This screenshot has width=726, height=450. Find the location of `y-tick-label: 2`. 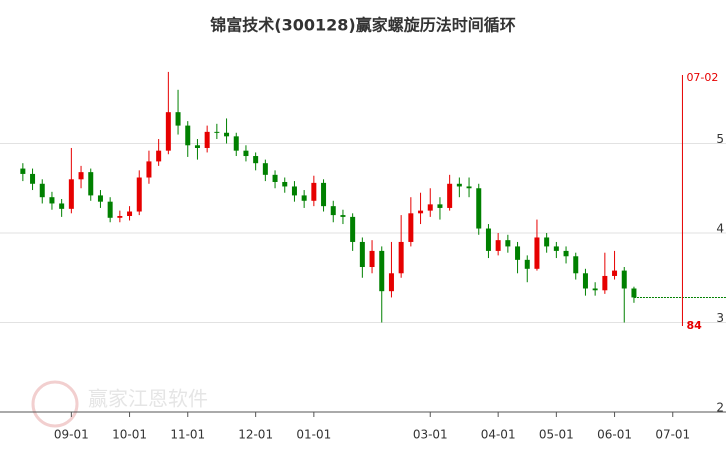

y-tick-label: 2 is located at coordinates (720, 408).